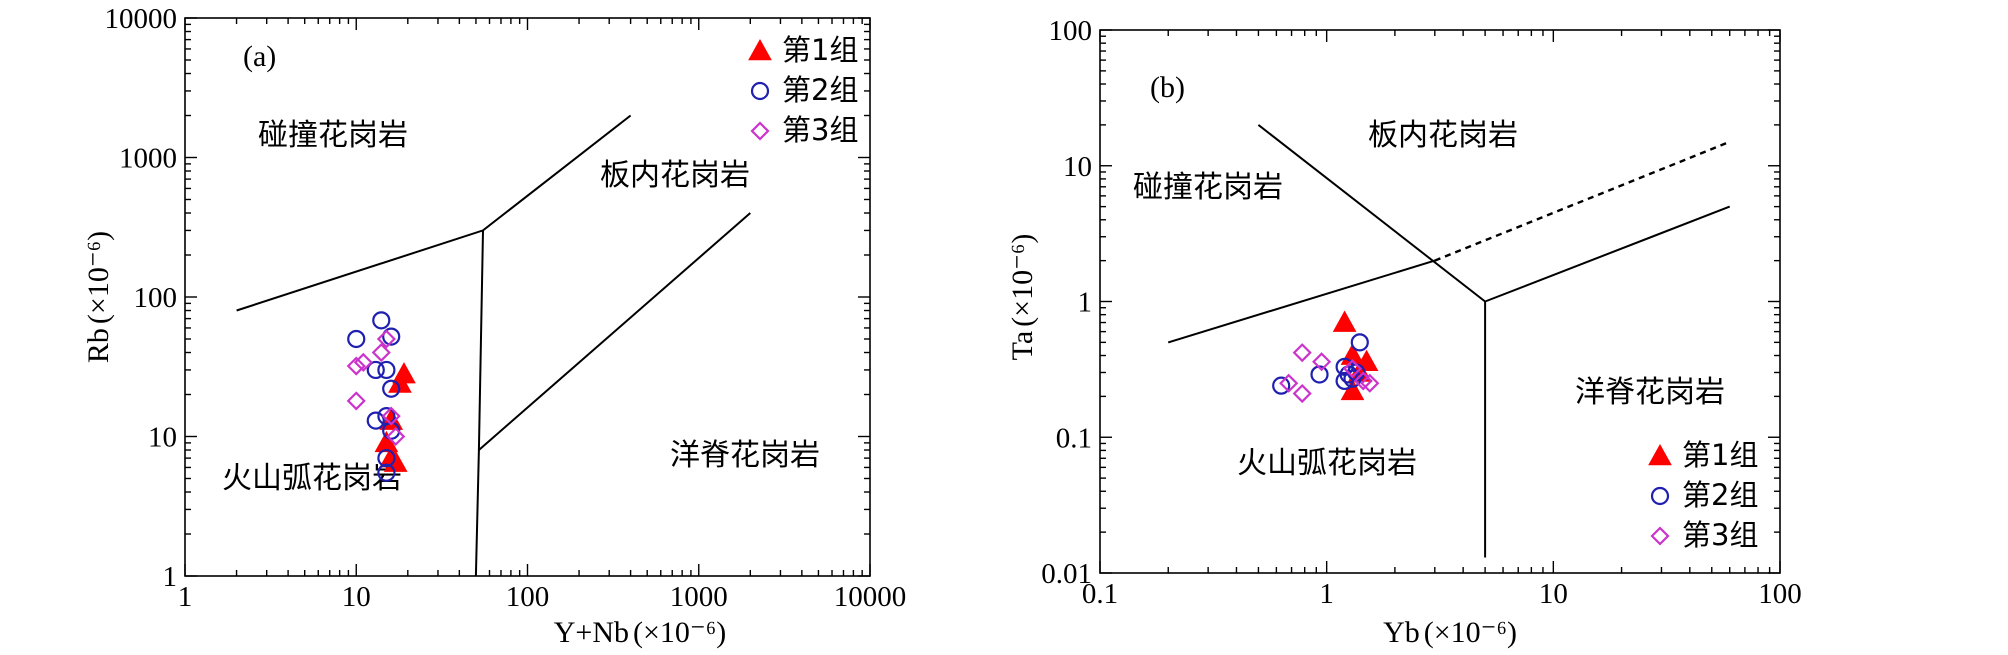  I want to click on y-tick-label: 0.1, so click(1074, 438).